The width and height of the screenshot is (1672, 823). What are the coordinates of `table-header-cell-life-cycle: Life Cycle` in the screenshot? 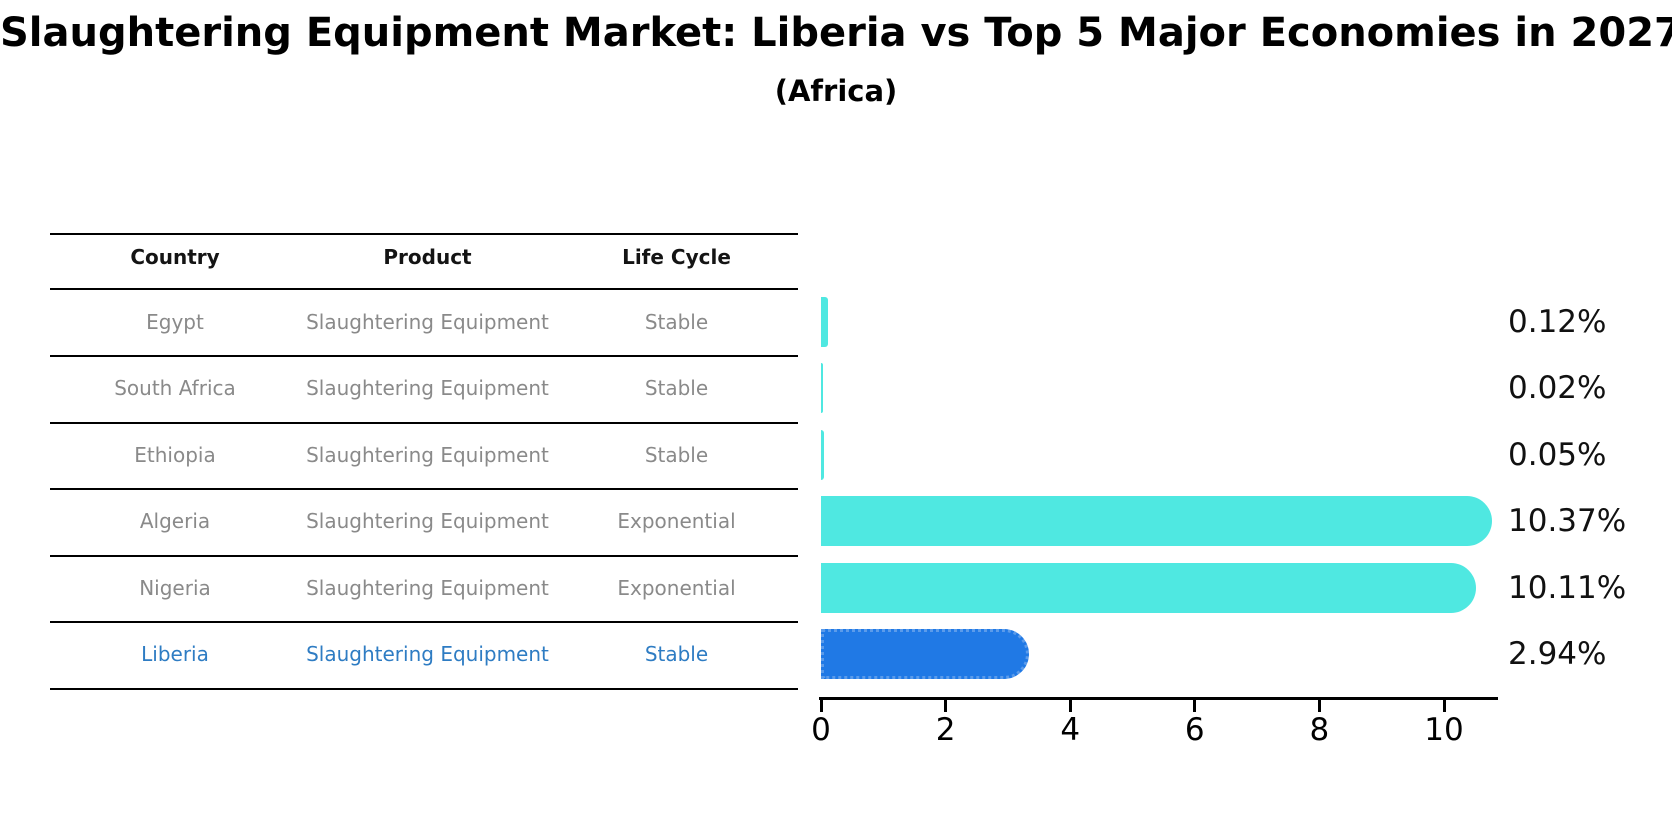 It's located at (676, 257).